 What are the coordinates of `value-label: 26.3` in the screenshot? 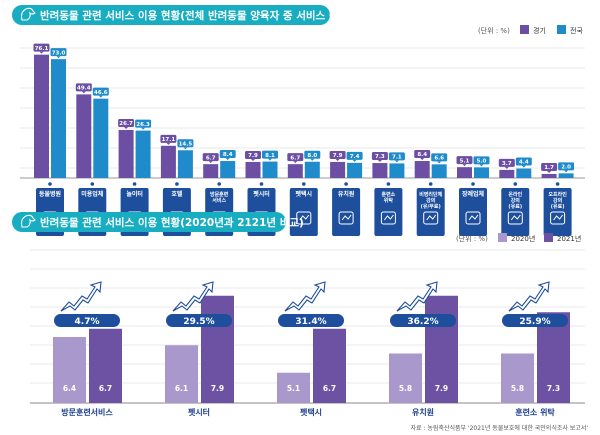 It's located at (143, 125).